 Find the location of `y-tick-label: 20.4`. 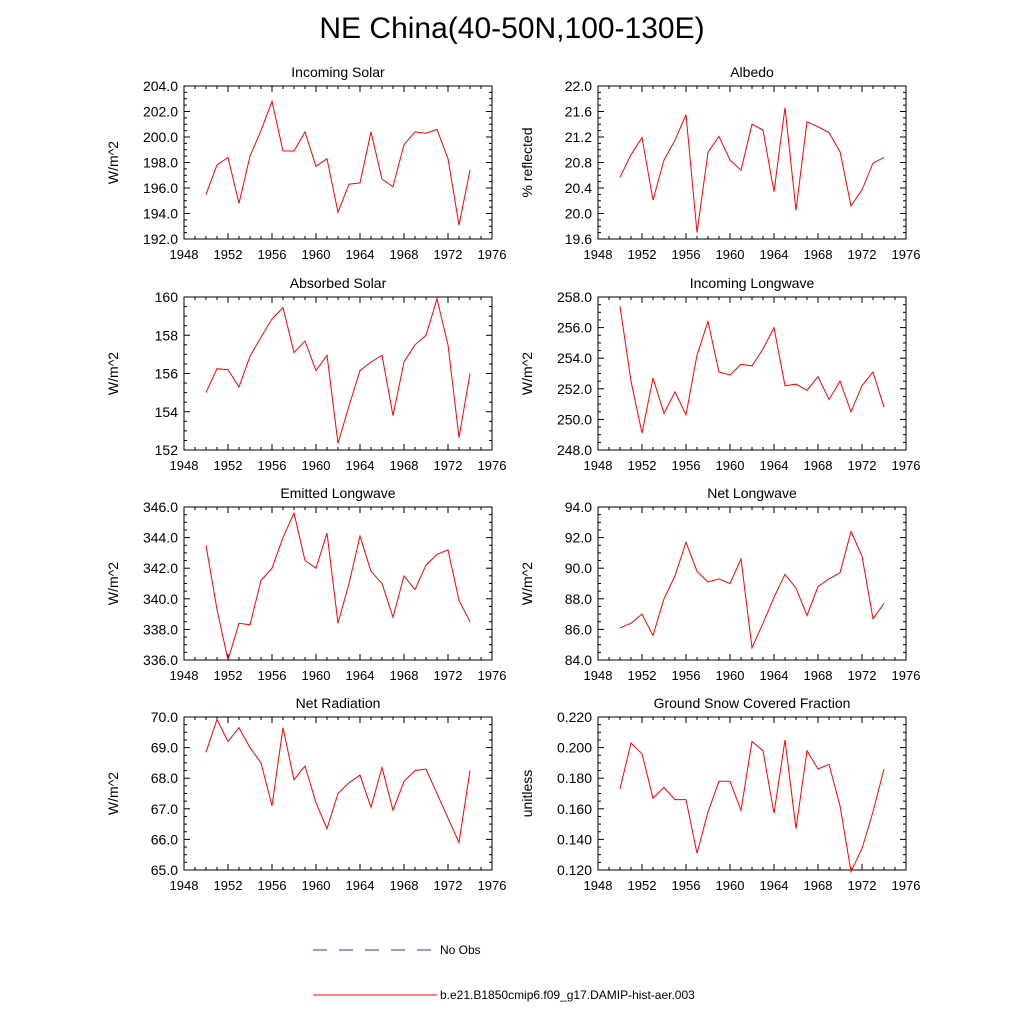

y-tick-label: 20.4 is located at coordinates (578, 188).